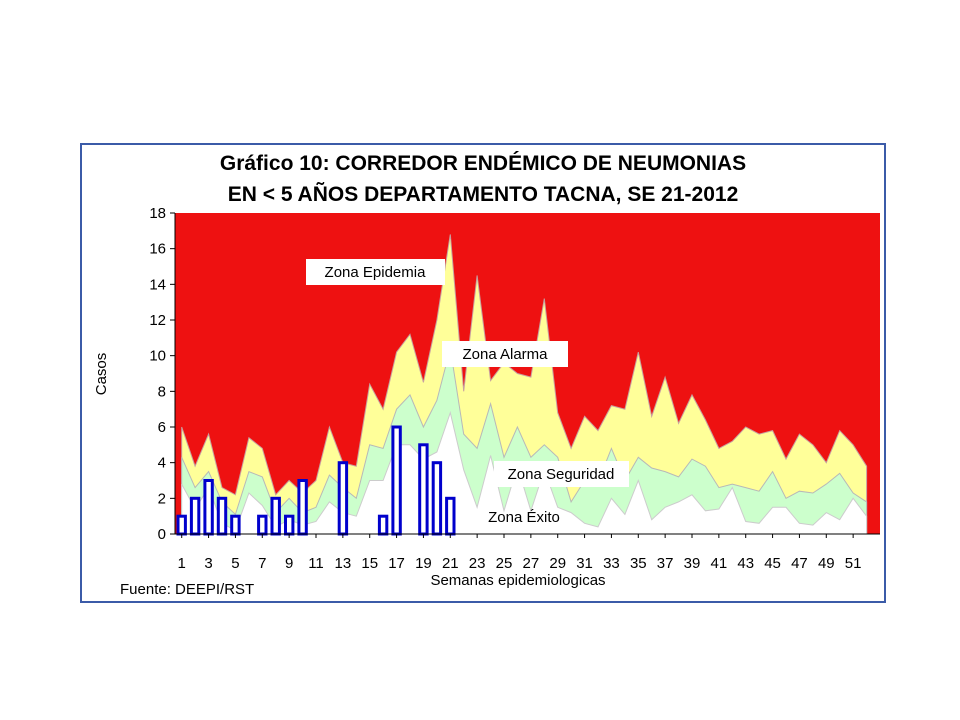 Image resolution: width=960 pixels, height=720 pixels. I want to click on x-tick-label: 17, so click(396, 563).